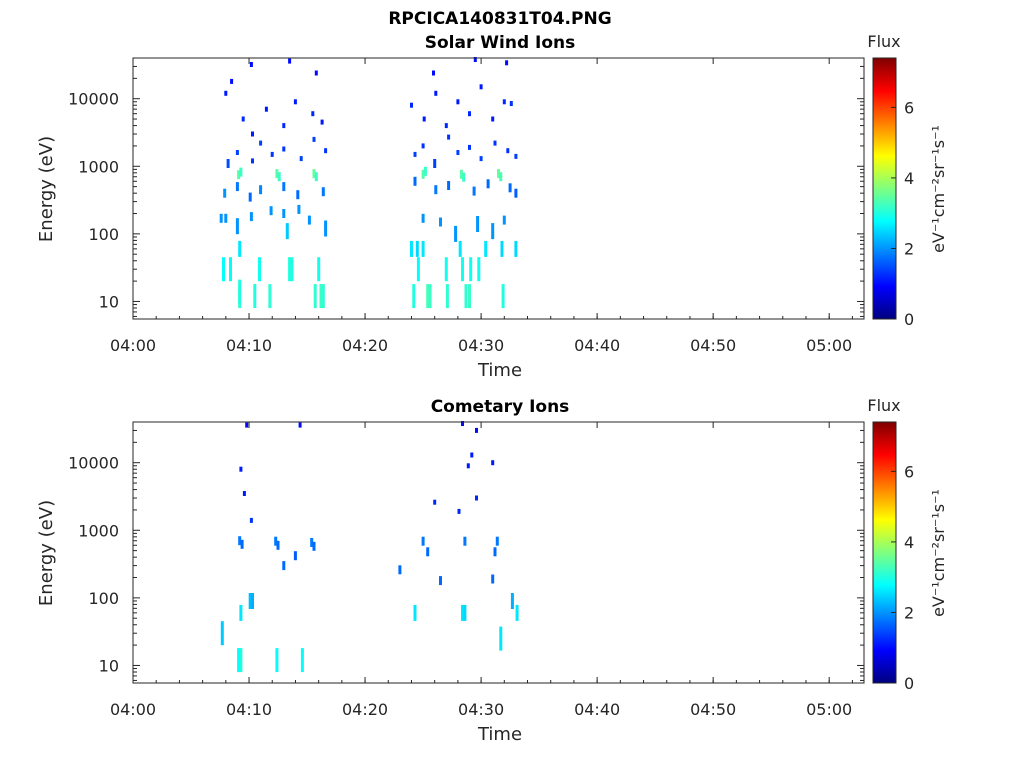 Image resolution: width=1024 pixels, height=768 pixels. What do you see at coordinates (481, 345) in the screenshot?
I see `x-tick-label: 04:30` at bounding box center [481, 345].